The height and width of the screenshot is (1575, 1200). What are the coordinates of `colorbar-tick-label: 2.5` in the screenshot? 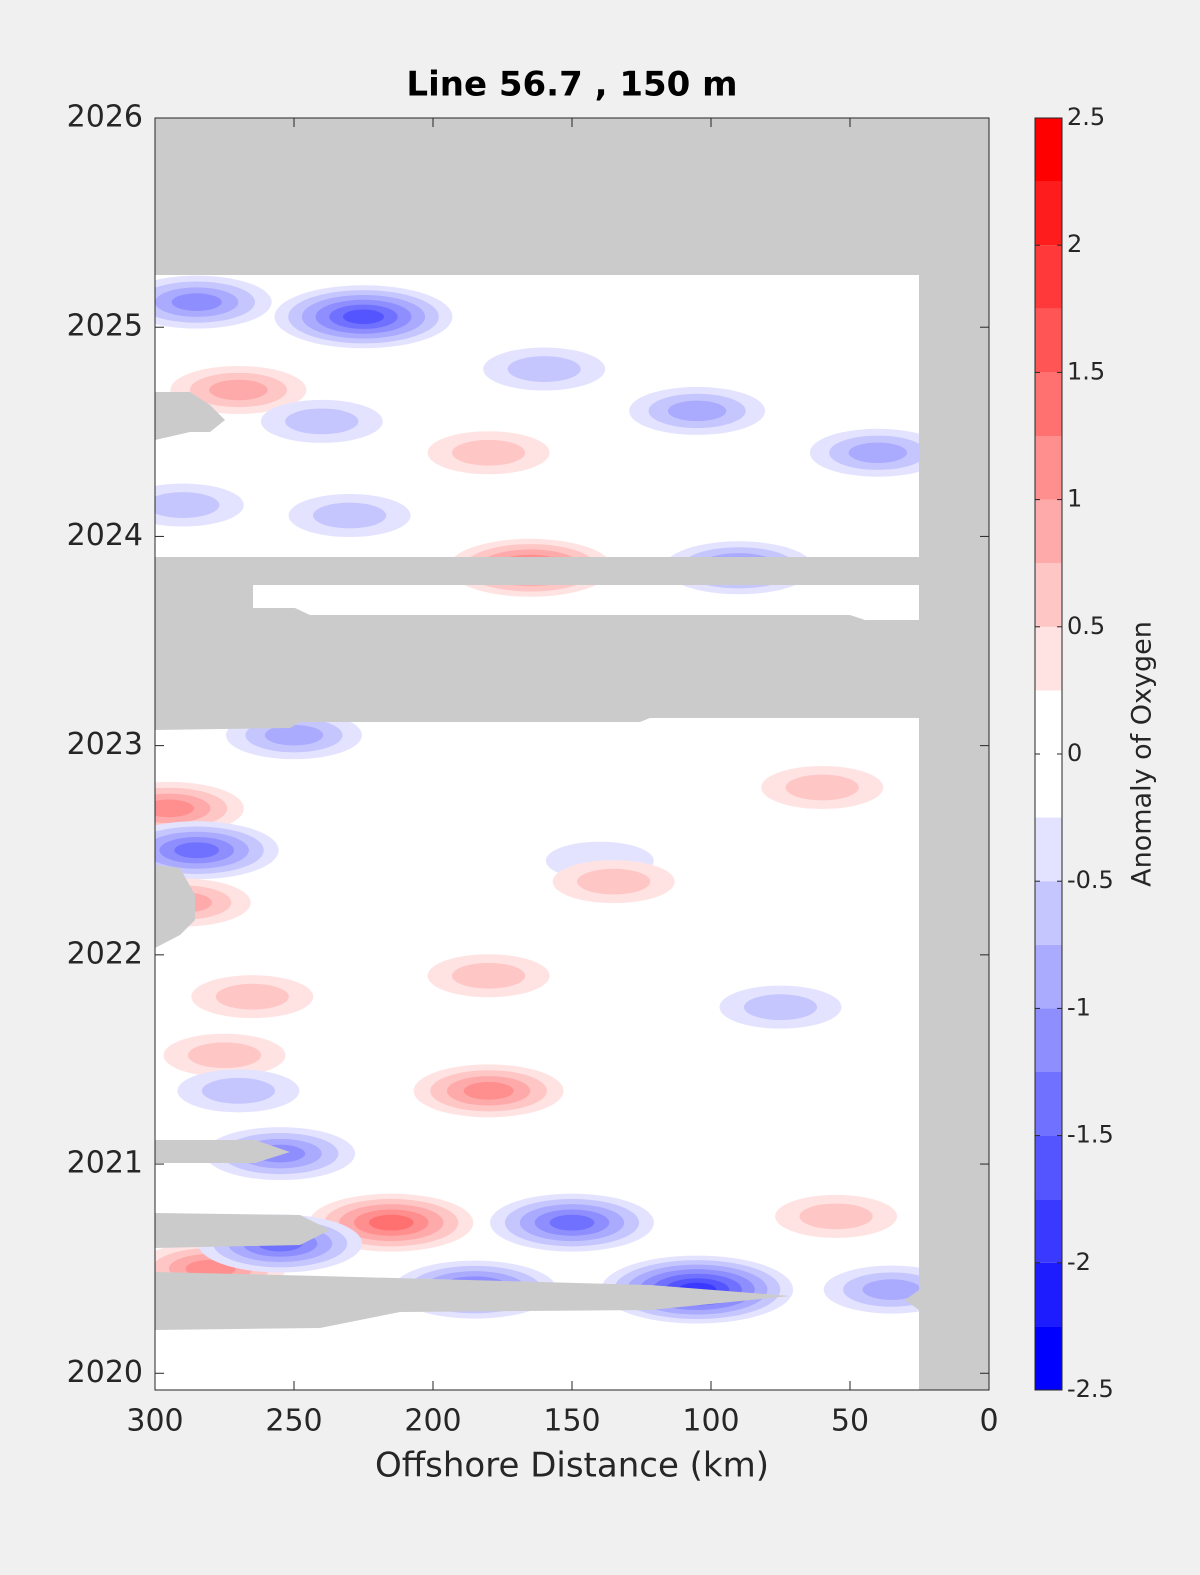 It's located at (1086, 117).